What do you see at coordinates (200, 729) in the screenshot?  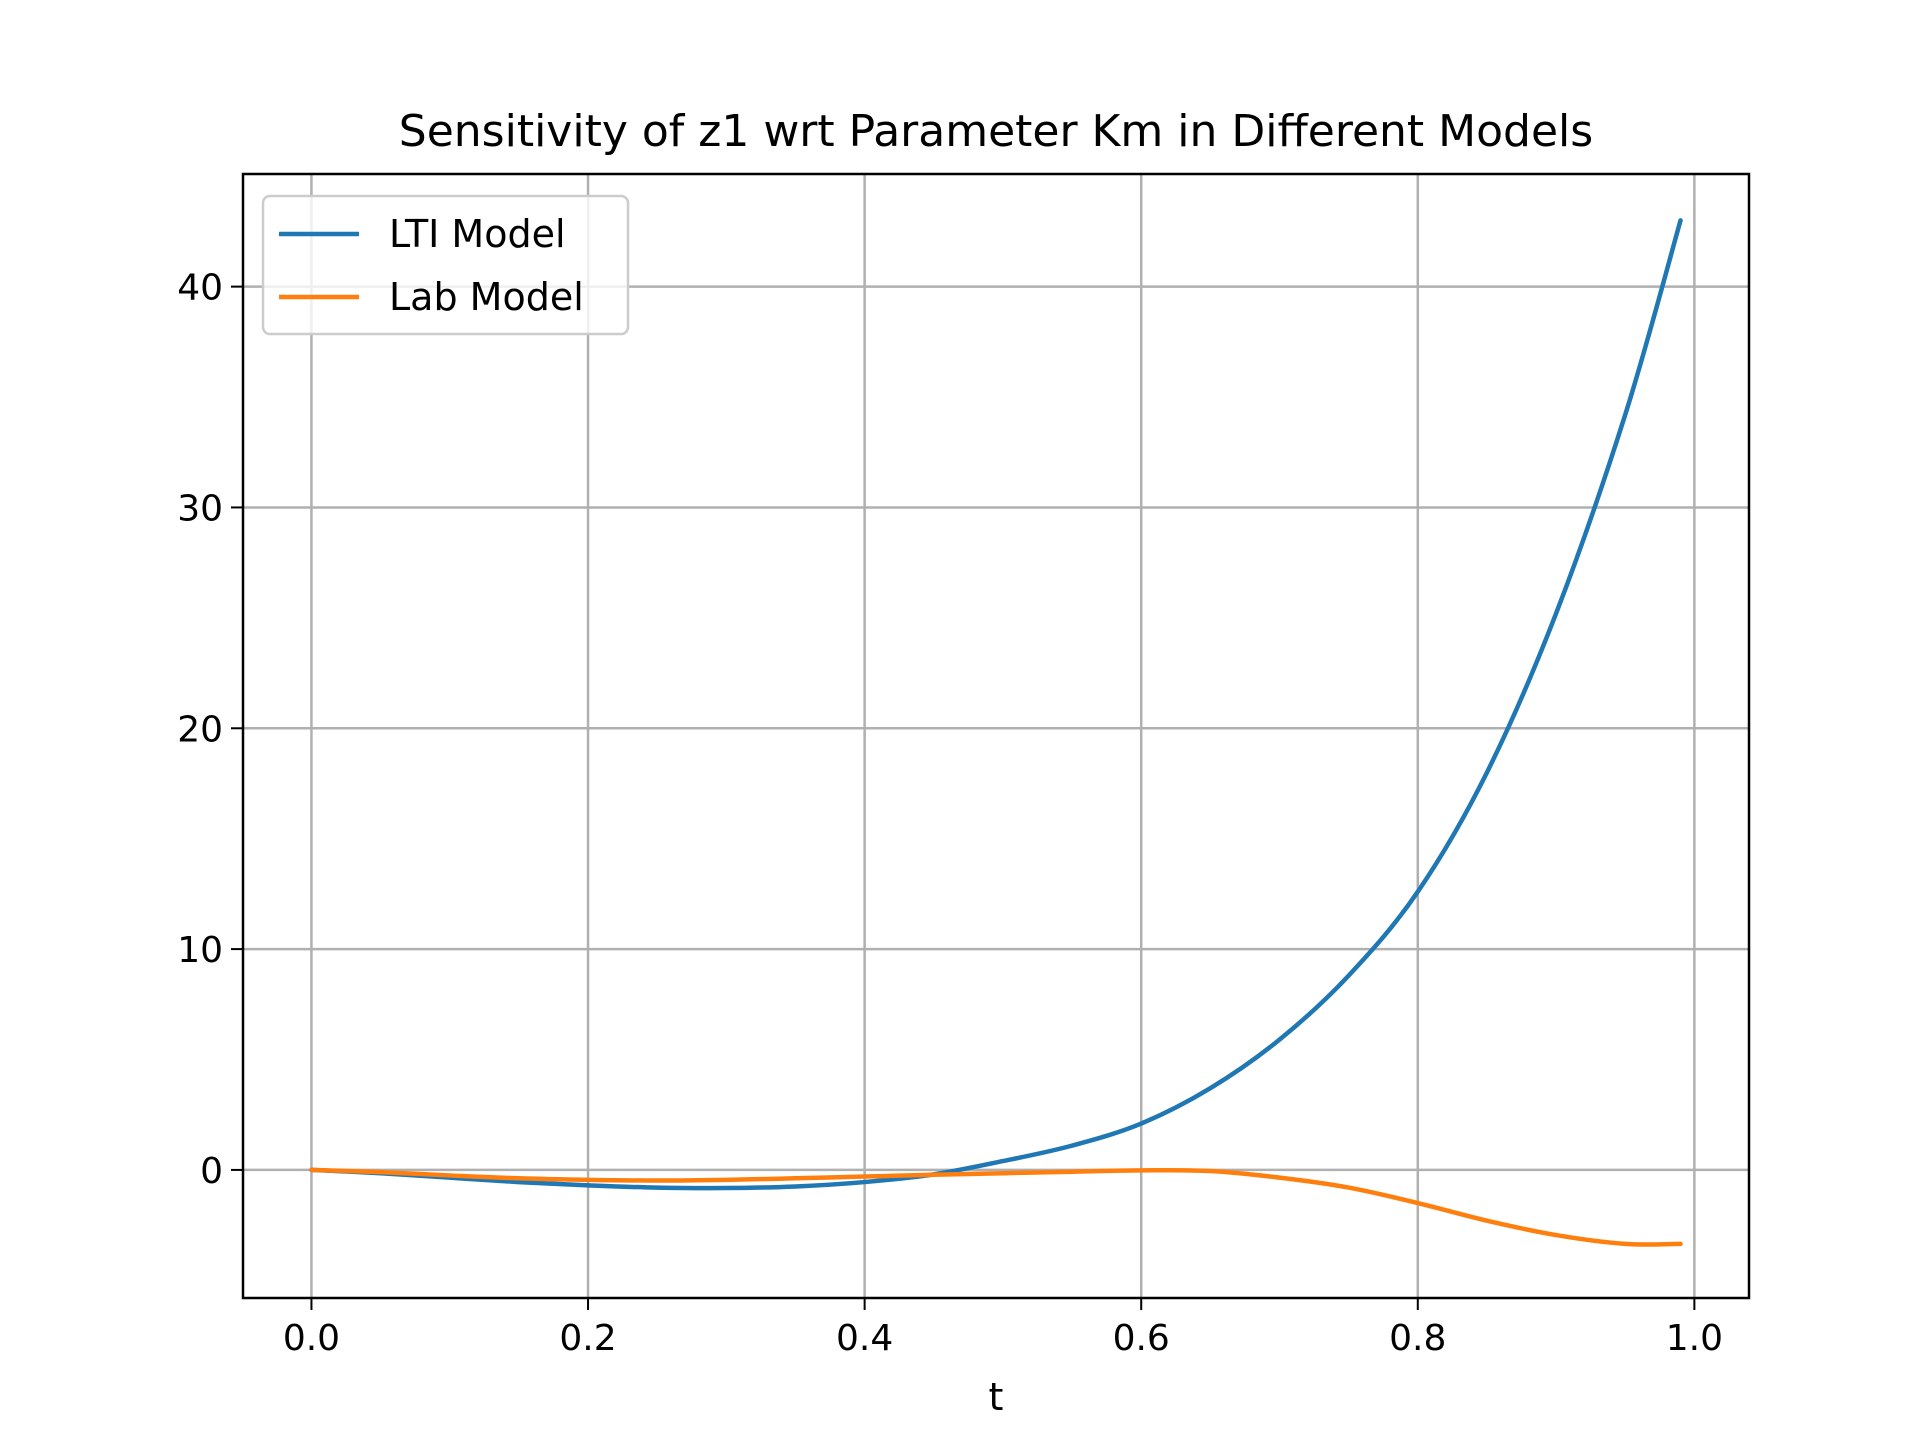 I see `y-tick-label: 20` at bounding box center [200, 729].